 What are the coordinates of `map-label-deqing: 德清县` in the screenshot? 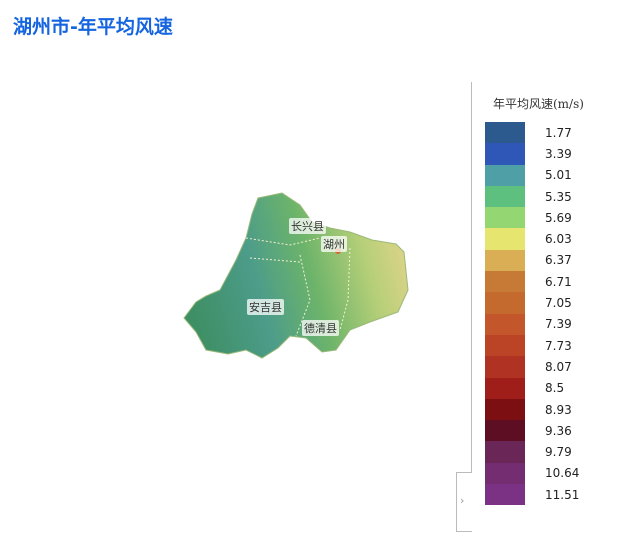 It's located at (320, 328).